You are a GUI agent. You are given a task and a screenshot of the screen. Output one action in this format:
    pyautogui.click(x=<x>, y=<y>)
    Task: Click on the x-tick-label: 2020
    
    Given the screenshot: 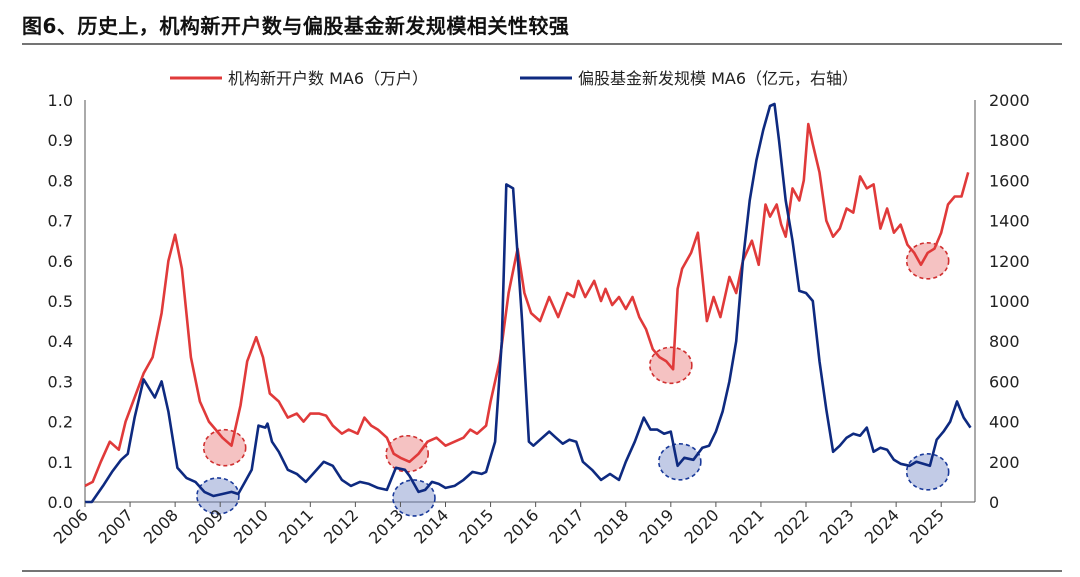 What is the action you would take?
    pyautogui.click(x=701, y=526)
    